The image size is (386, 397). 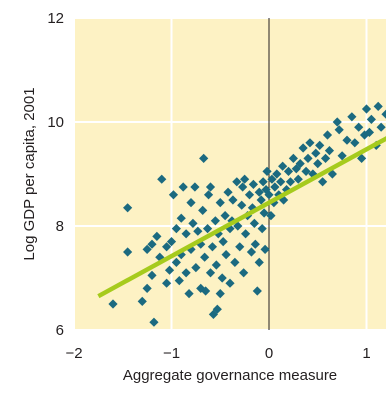 I want to click on x-tick-label: 0, so click(x=269, y=353).